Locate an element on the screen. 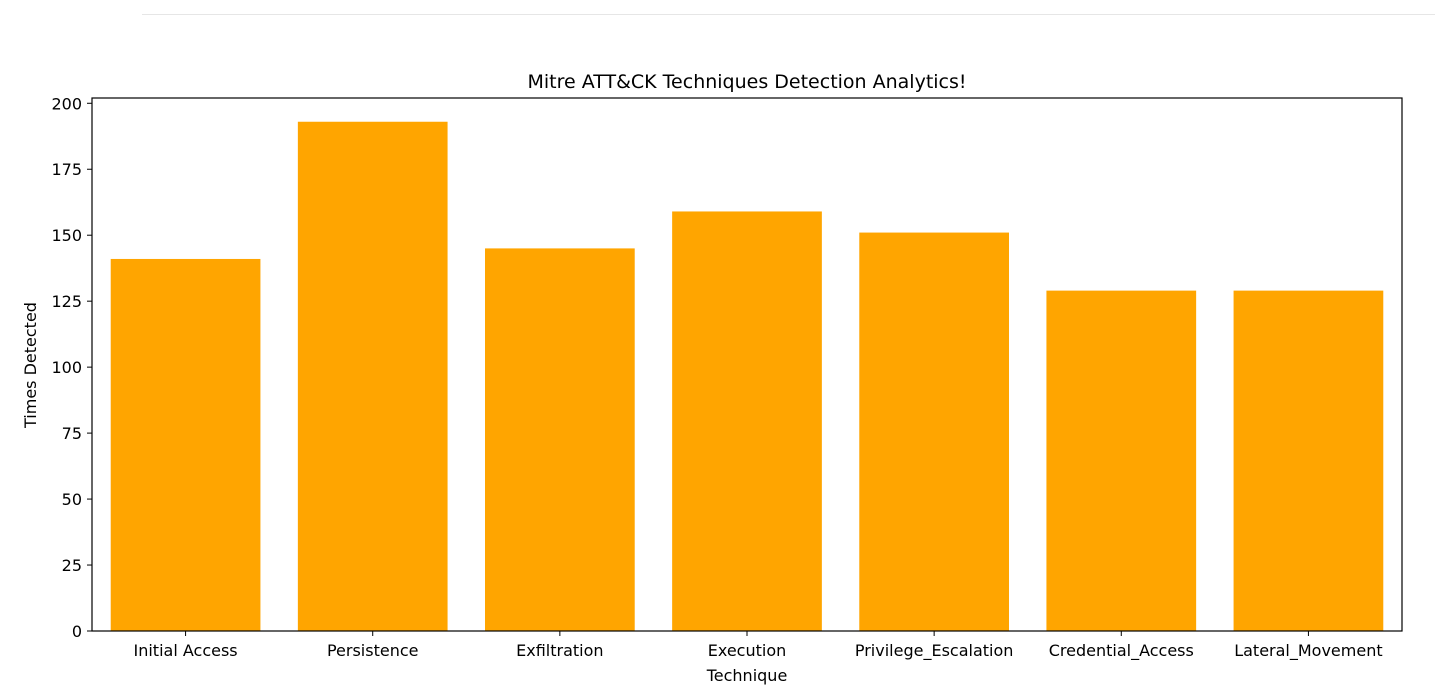 This screenshot has width=1435, height=687. x-tick-label: Lateral_Movement is located at coordinates (1308, 651).